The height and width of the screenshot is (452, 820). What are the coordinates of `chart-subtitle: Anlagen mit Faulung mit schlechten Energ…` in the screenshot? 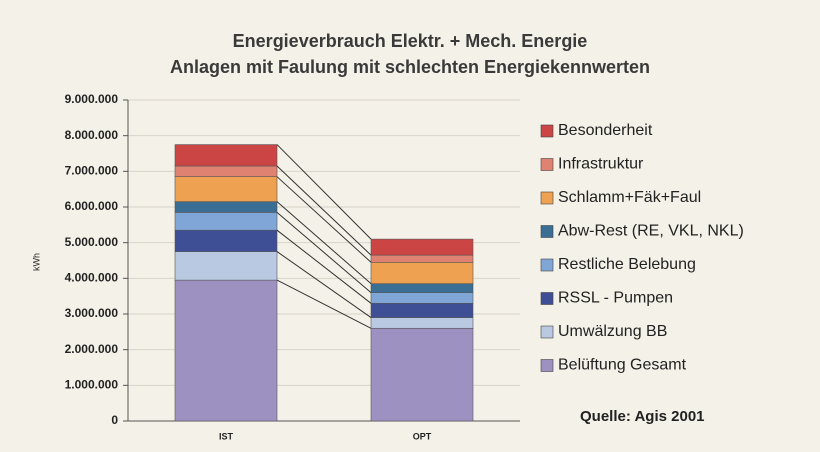 It's located at (410, 67).